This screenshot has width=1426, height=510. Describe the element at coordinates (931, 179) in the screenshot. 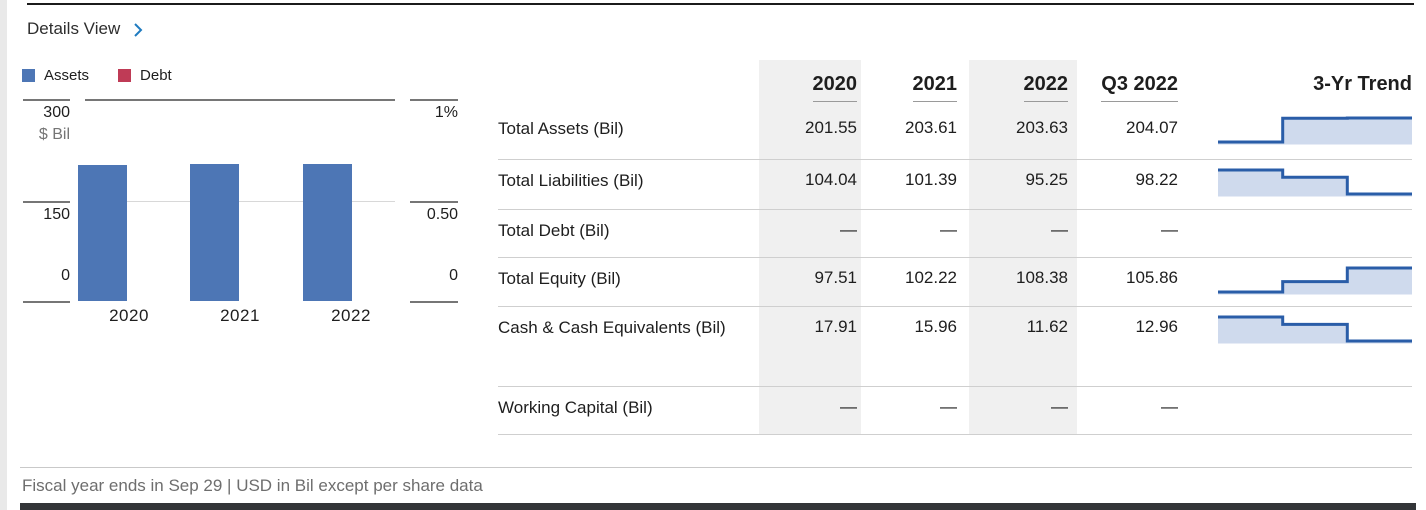

I see `cell-2021: 101.39` at that location.